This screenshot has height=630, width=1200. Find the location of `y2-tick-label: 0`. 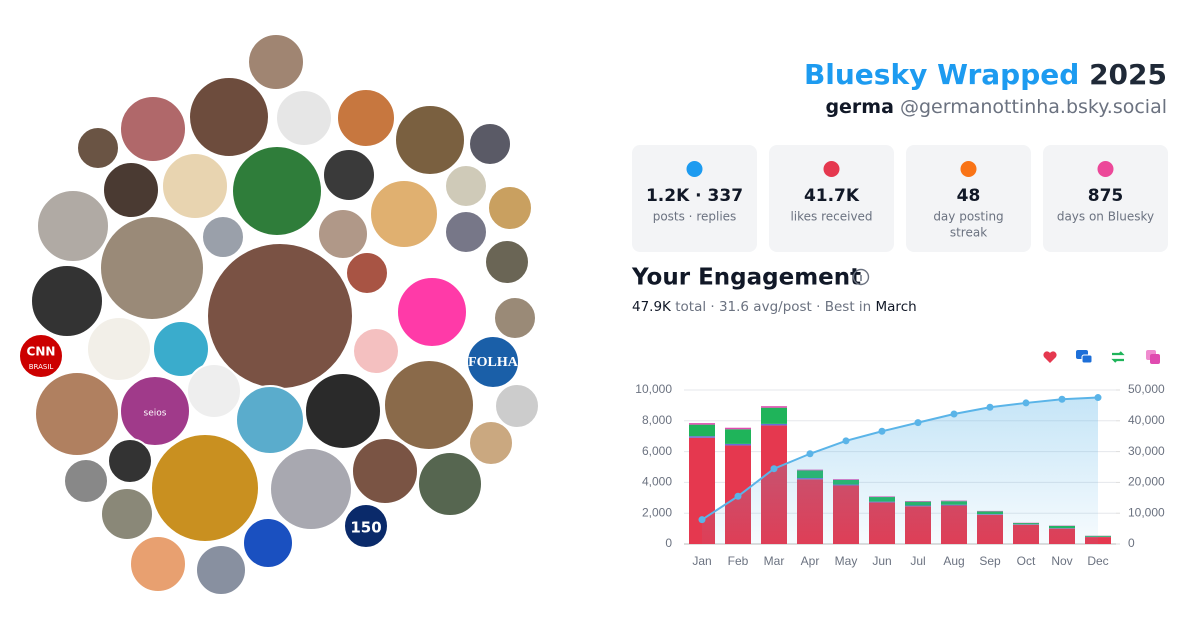

y2-tick-label: 0 is located at coordinates (1131, 543).